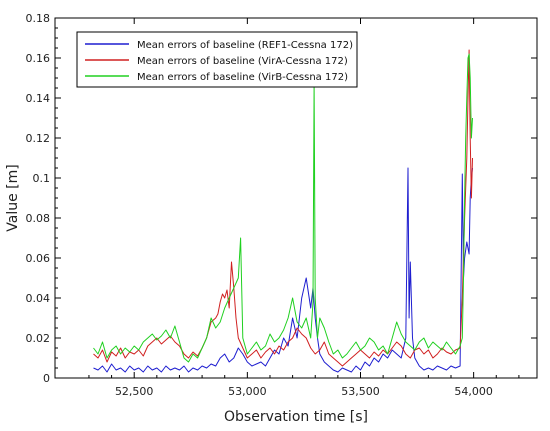  What do you see at coordinates (38, 18) in the screenshot?
I see `y-tick-label: 0.18` at bounding box center [38, 18].